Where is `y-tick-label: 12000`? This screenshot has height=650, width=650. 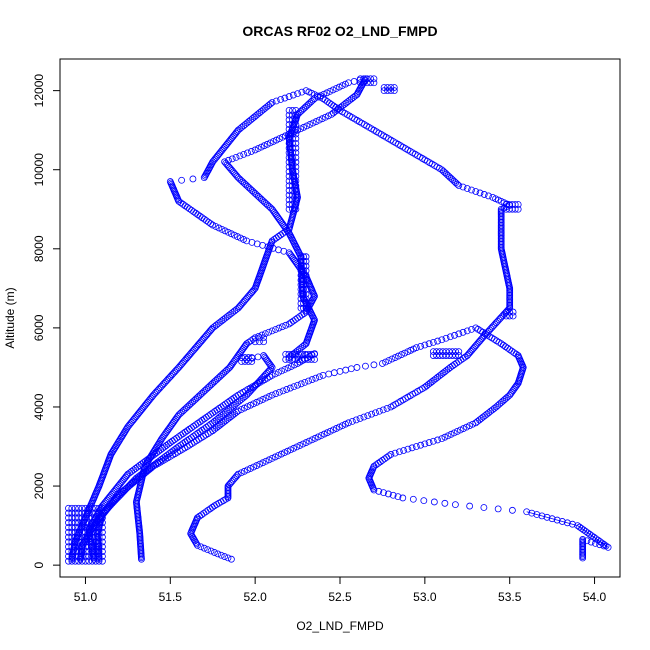 y-tick-label: 12000 is located at coordinates (39, 91).